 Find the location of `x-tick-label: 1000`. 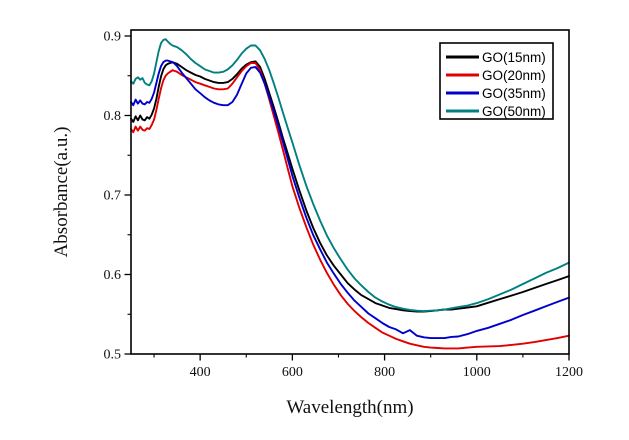

x-tick-label: 1000 is located at coordinates (477, 372).